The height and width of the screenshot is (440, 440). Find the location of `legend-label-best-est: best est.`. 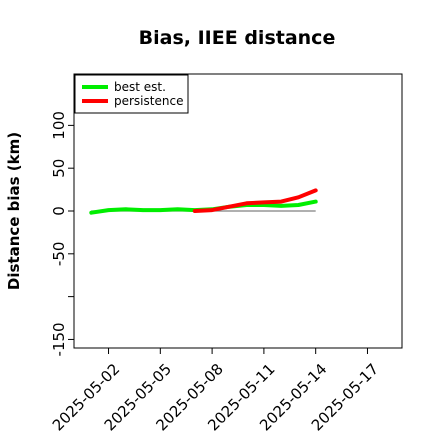

legend-label-best-est: best est. is located at coordinates (140, 87).